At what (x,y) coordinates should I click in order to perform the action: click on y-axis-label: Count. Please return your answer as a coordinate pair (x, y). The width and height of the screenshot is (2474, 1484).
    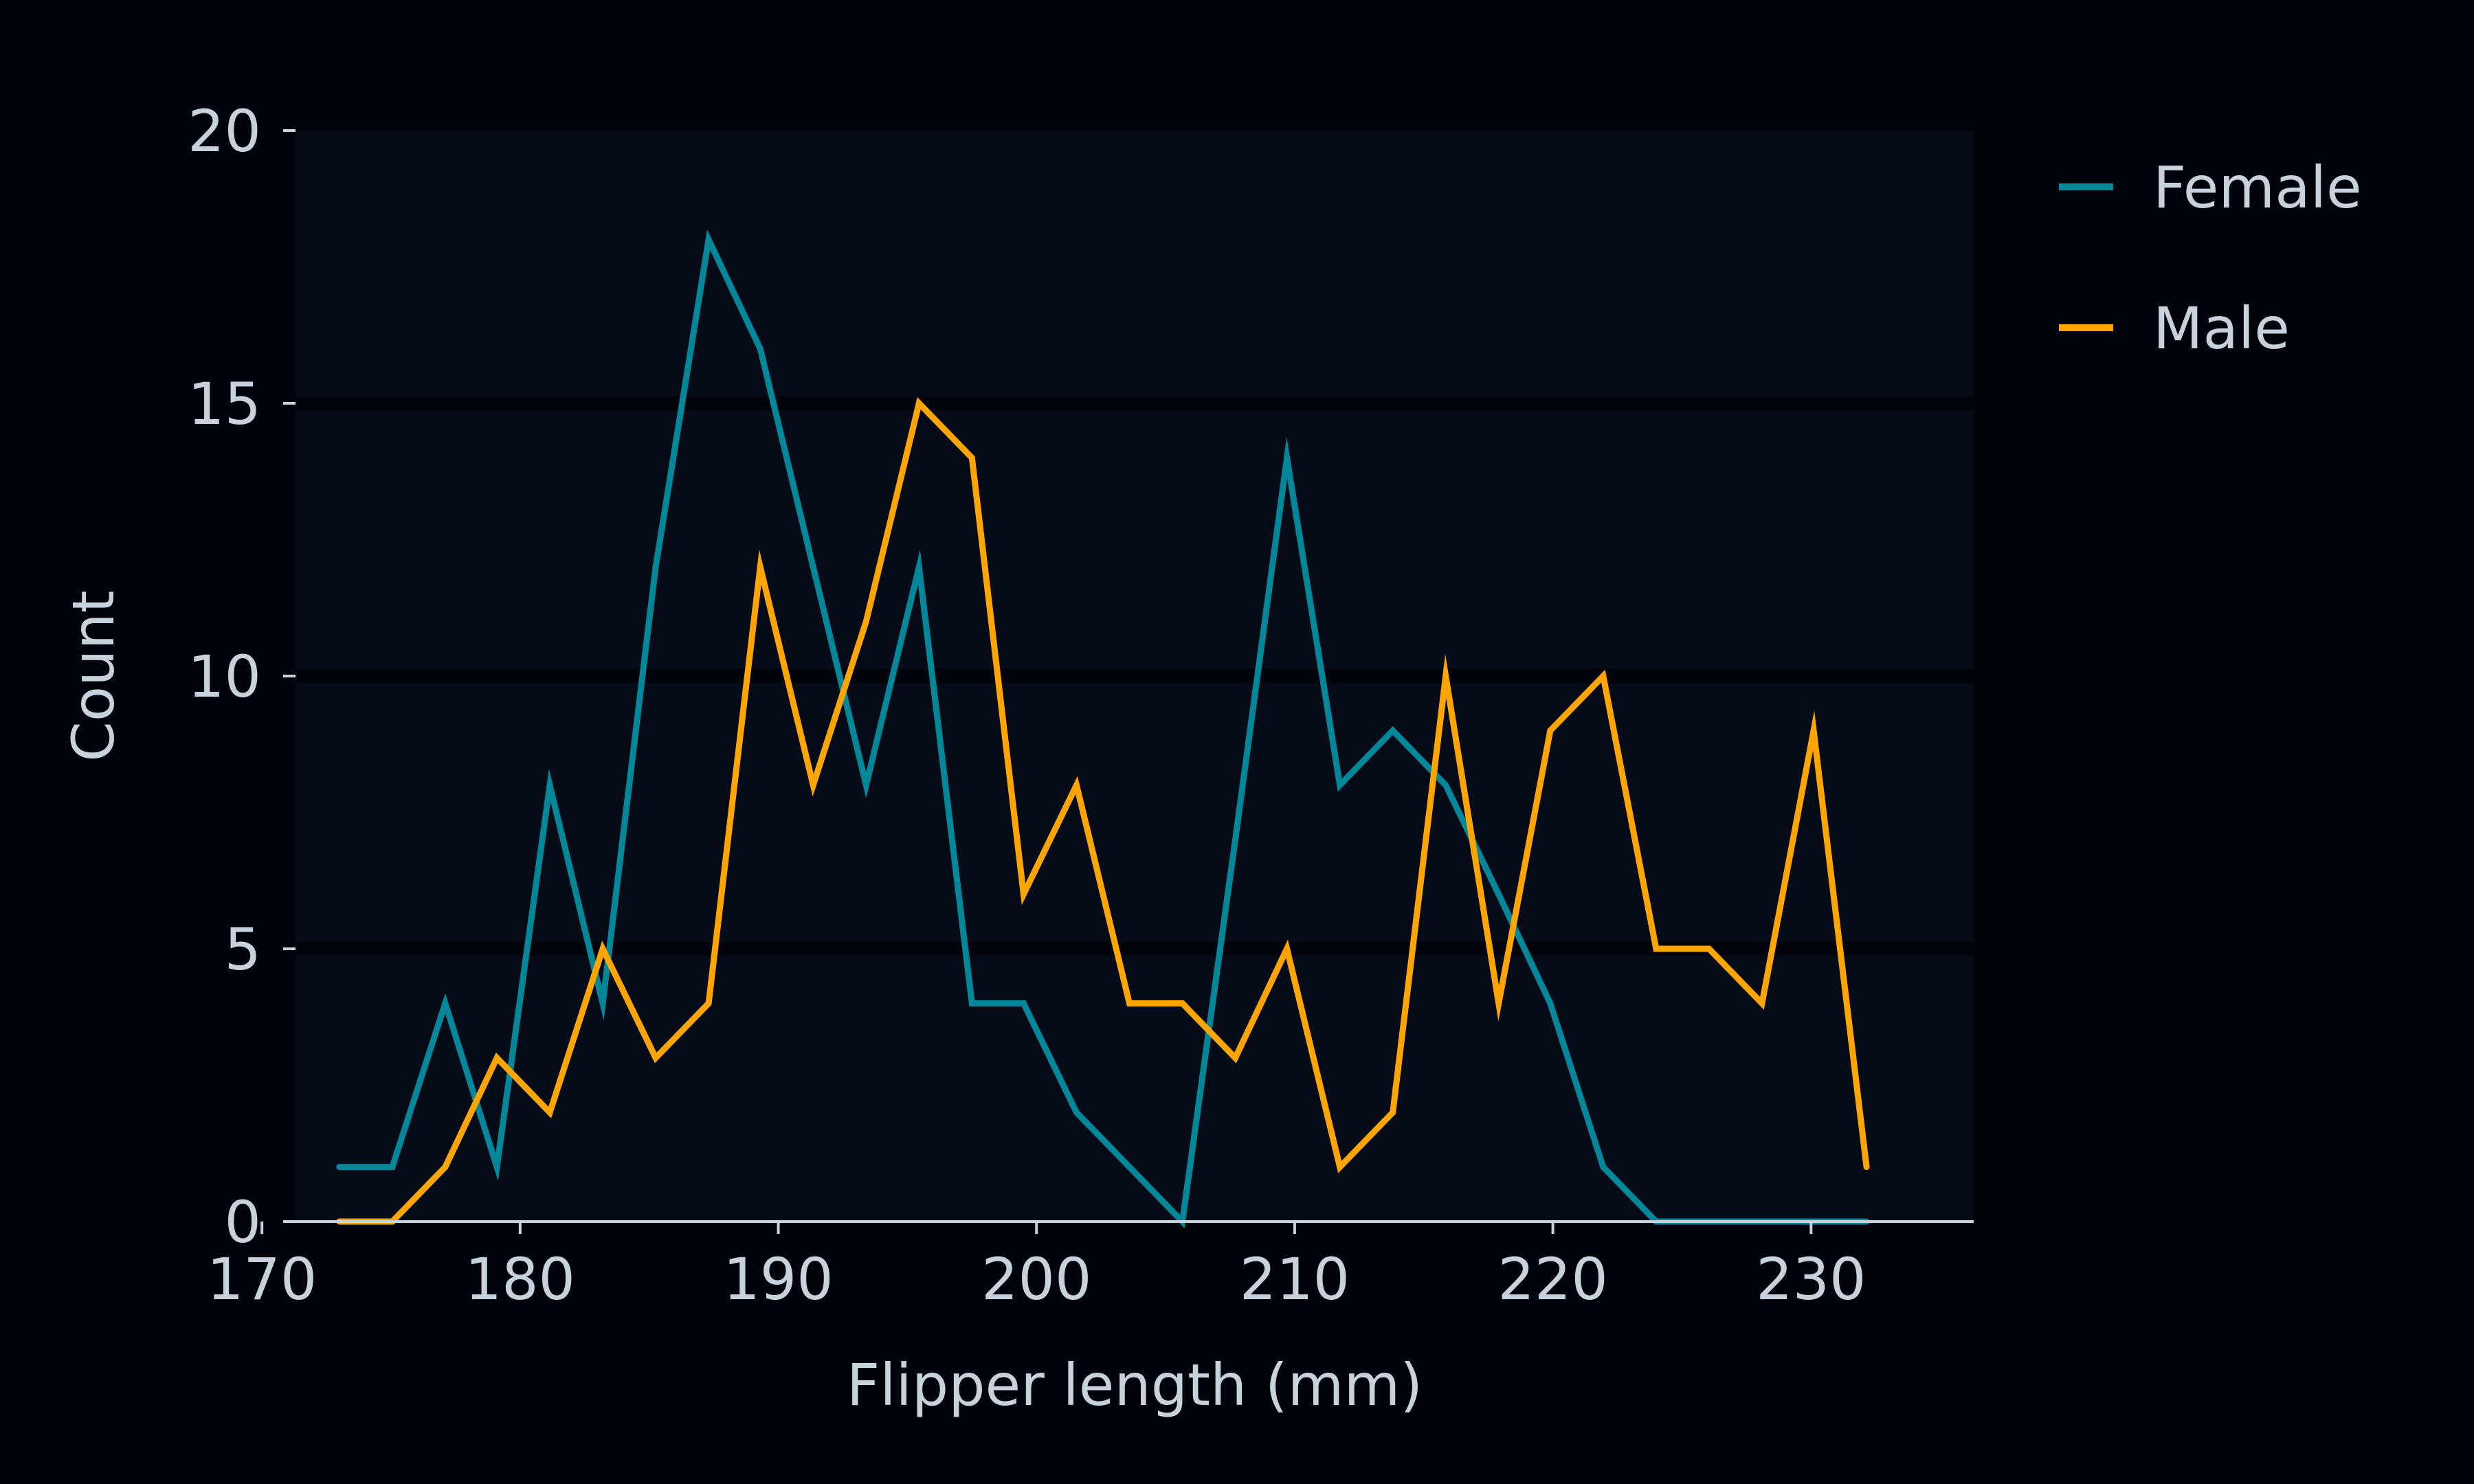
    Looking at the image, I should click on (93, 675).